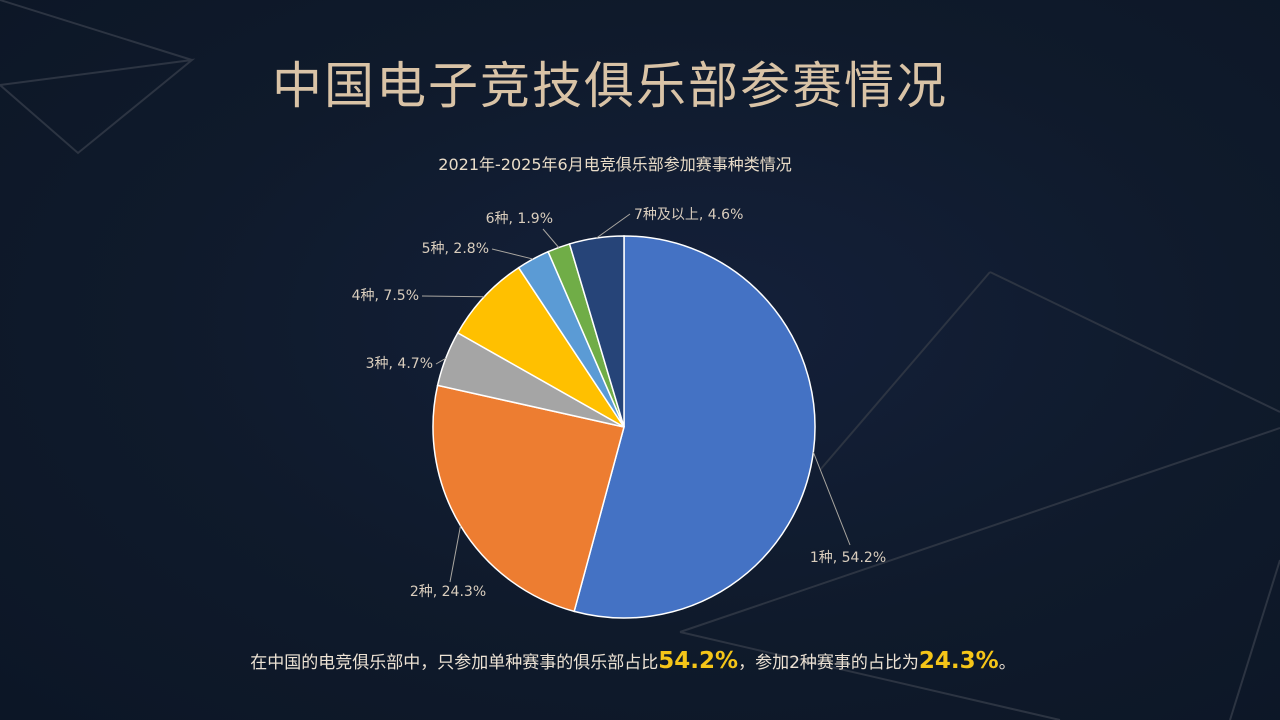 The height and width of the screenshot is (720, 1280). I want to click on caption-text-3: 。, so click(1007, 663).